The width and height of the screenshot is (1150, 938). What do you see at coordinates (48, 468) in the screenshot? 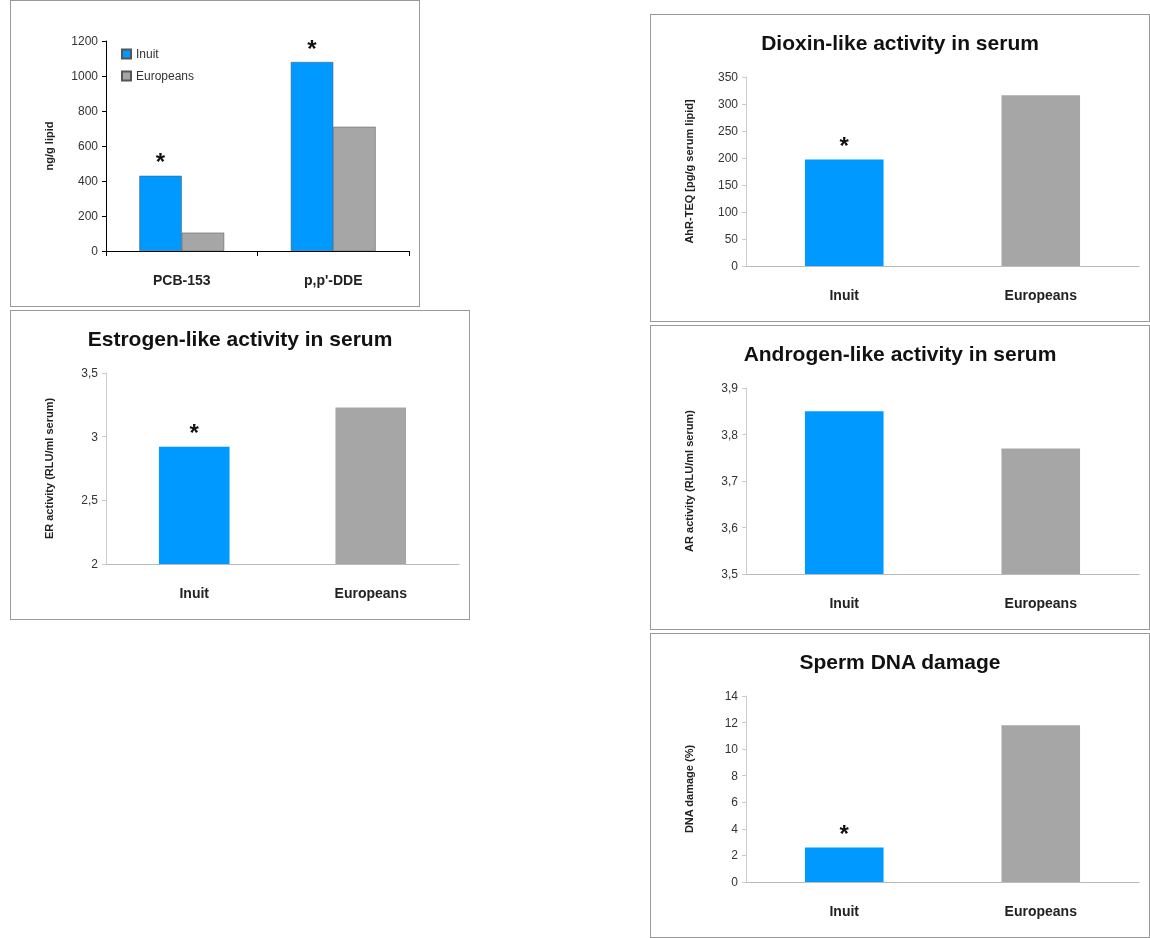
I see `y-axis-title: ER activity (RLU/ml serum)` at bounding box center [48, 468].